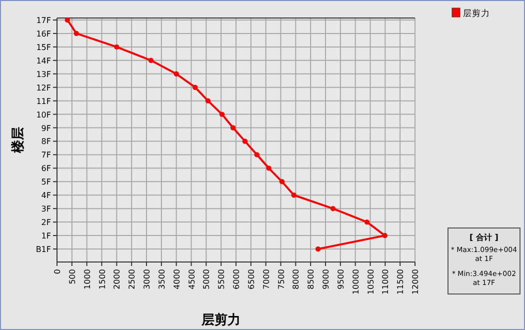 The width and height of the screenshot is (525, 330). What do you see at coordinates (221, 279) in the screenshot?
I see `x-tick-label: 5500` at bounding box center [221, 279].